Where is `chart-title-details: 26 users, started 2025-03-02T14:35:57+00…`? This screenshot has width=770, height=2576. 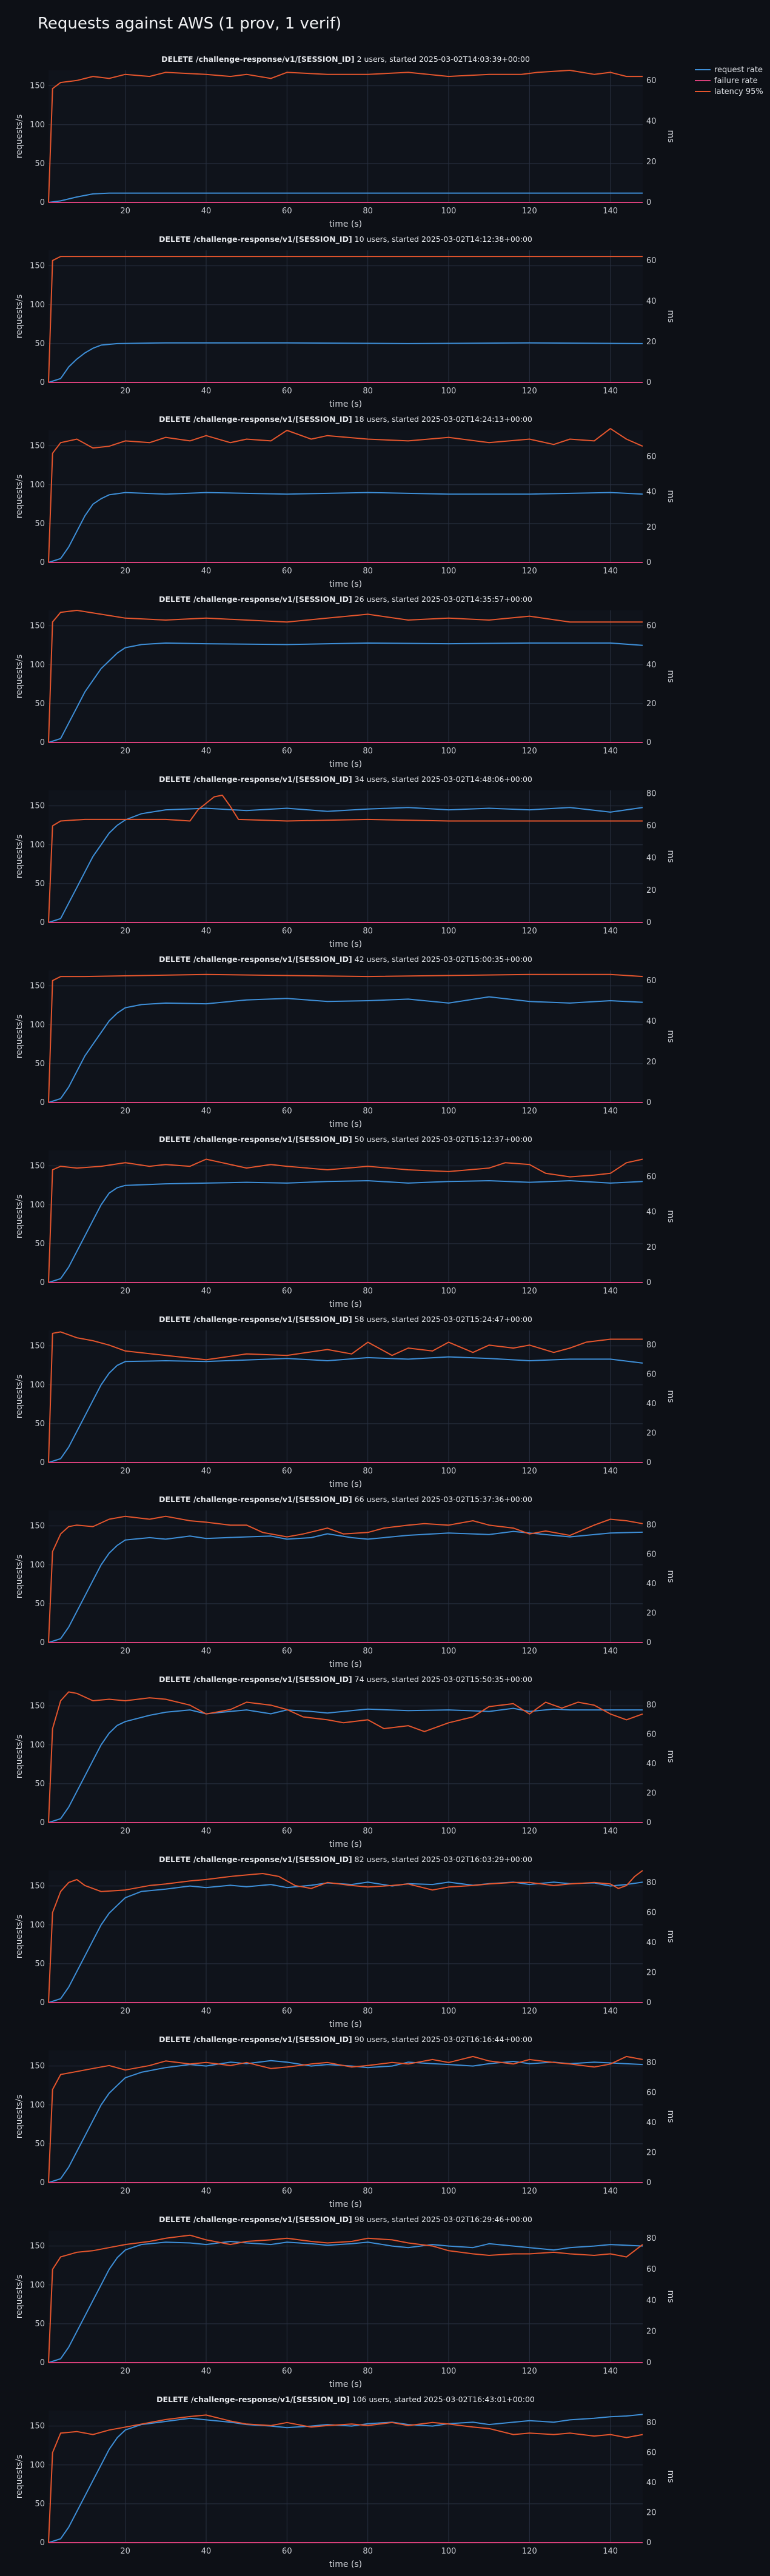
chart-title-details: 26 users, started 2025-03-02T14:35:57+00… is located at coordinates (442, 599).